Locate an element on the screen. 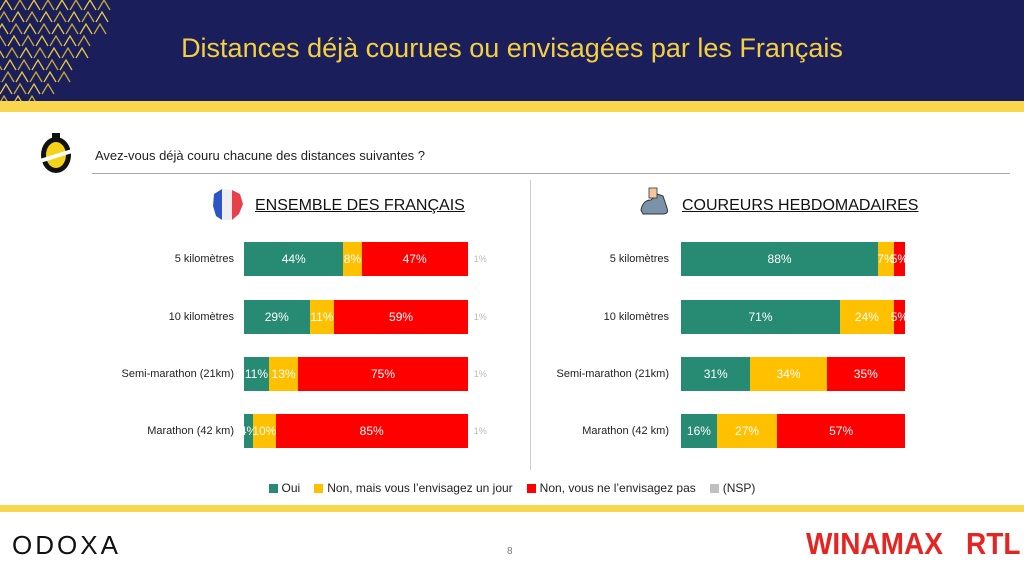  data-label: 59% is located at coordinates (401, 317).